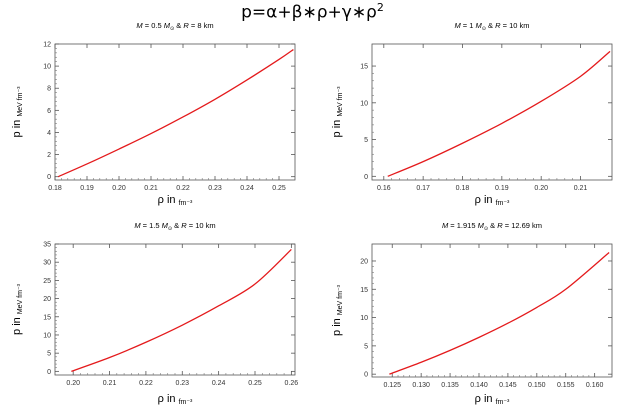  I want to click on y-tick-label: 30, so click(47, 263).